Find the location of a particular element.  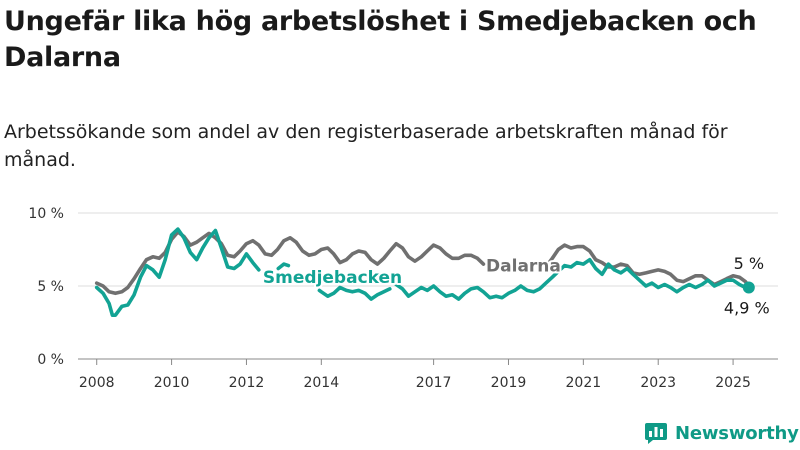

x-tick-label: 2023 is located at coordinates (658, 383).